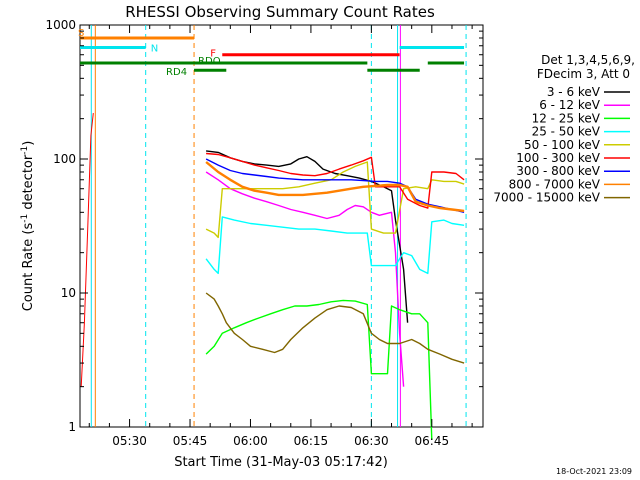 The width and height of the screenshot is (640, 480). What do you see at coordinates (562, 145) in the screenshot?
I see `legend-item-label: 50 - 100 keV` at bounding box center [562, 145].